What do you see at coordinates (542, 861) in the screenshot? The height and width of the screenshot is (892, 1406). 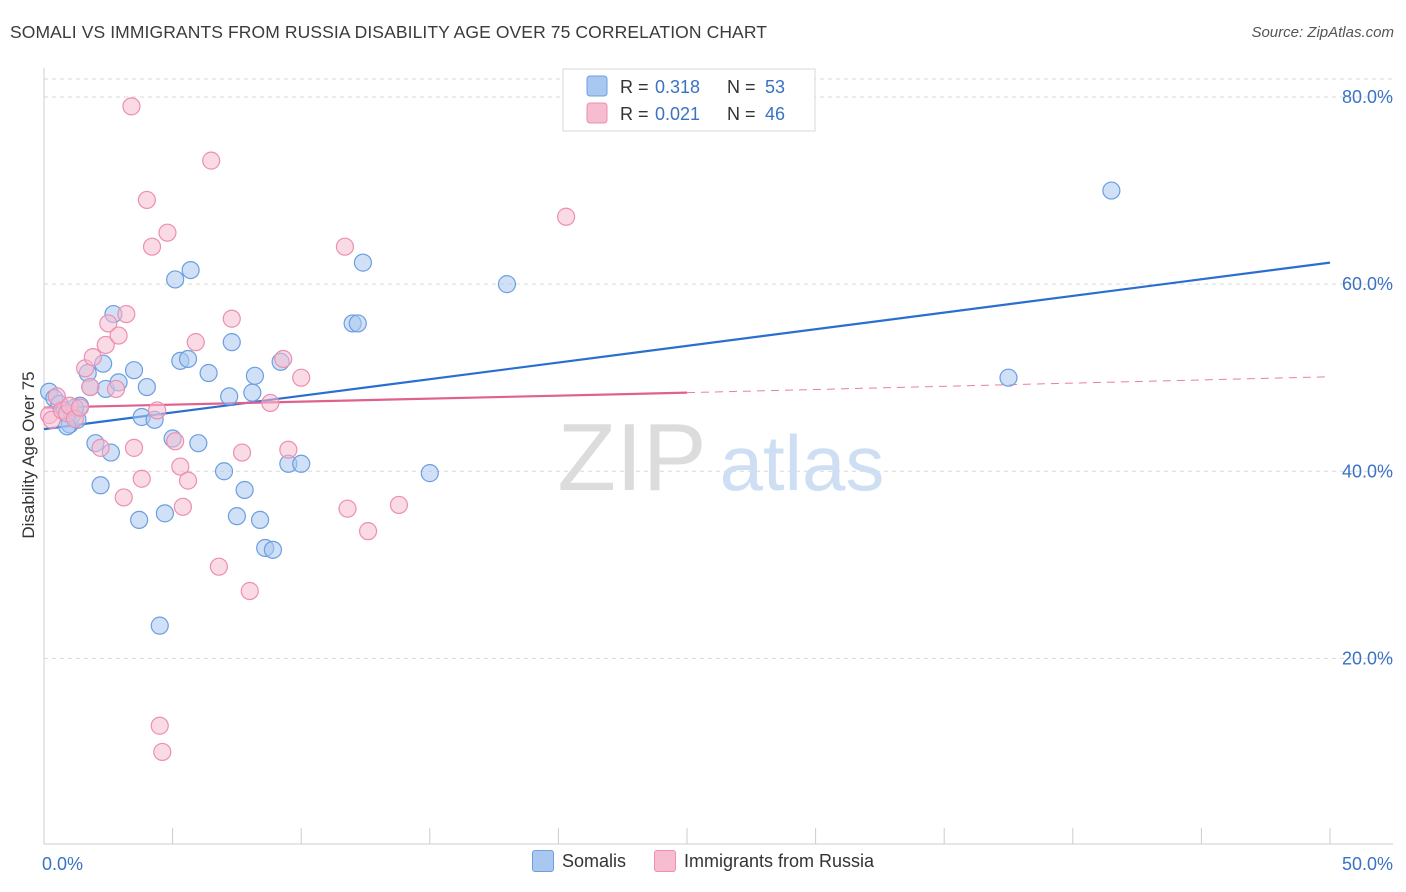 I see `legend-swatch-somalis` at bounding box center [542, 861].